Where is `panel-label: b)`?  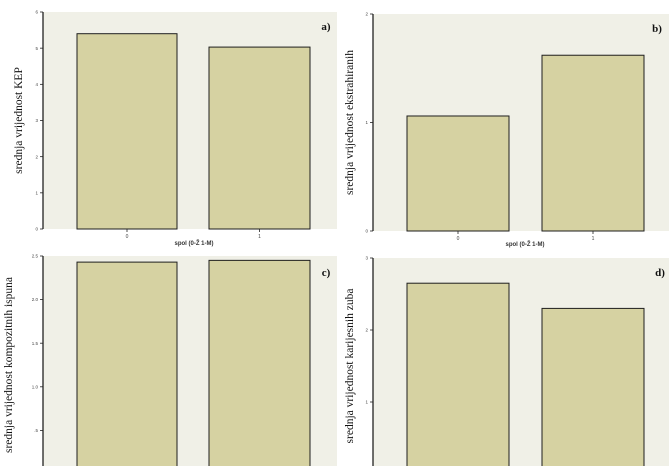
panel-label: b) is located at coordinates (657, 29).